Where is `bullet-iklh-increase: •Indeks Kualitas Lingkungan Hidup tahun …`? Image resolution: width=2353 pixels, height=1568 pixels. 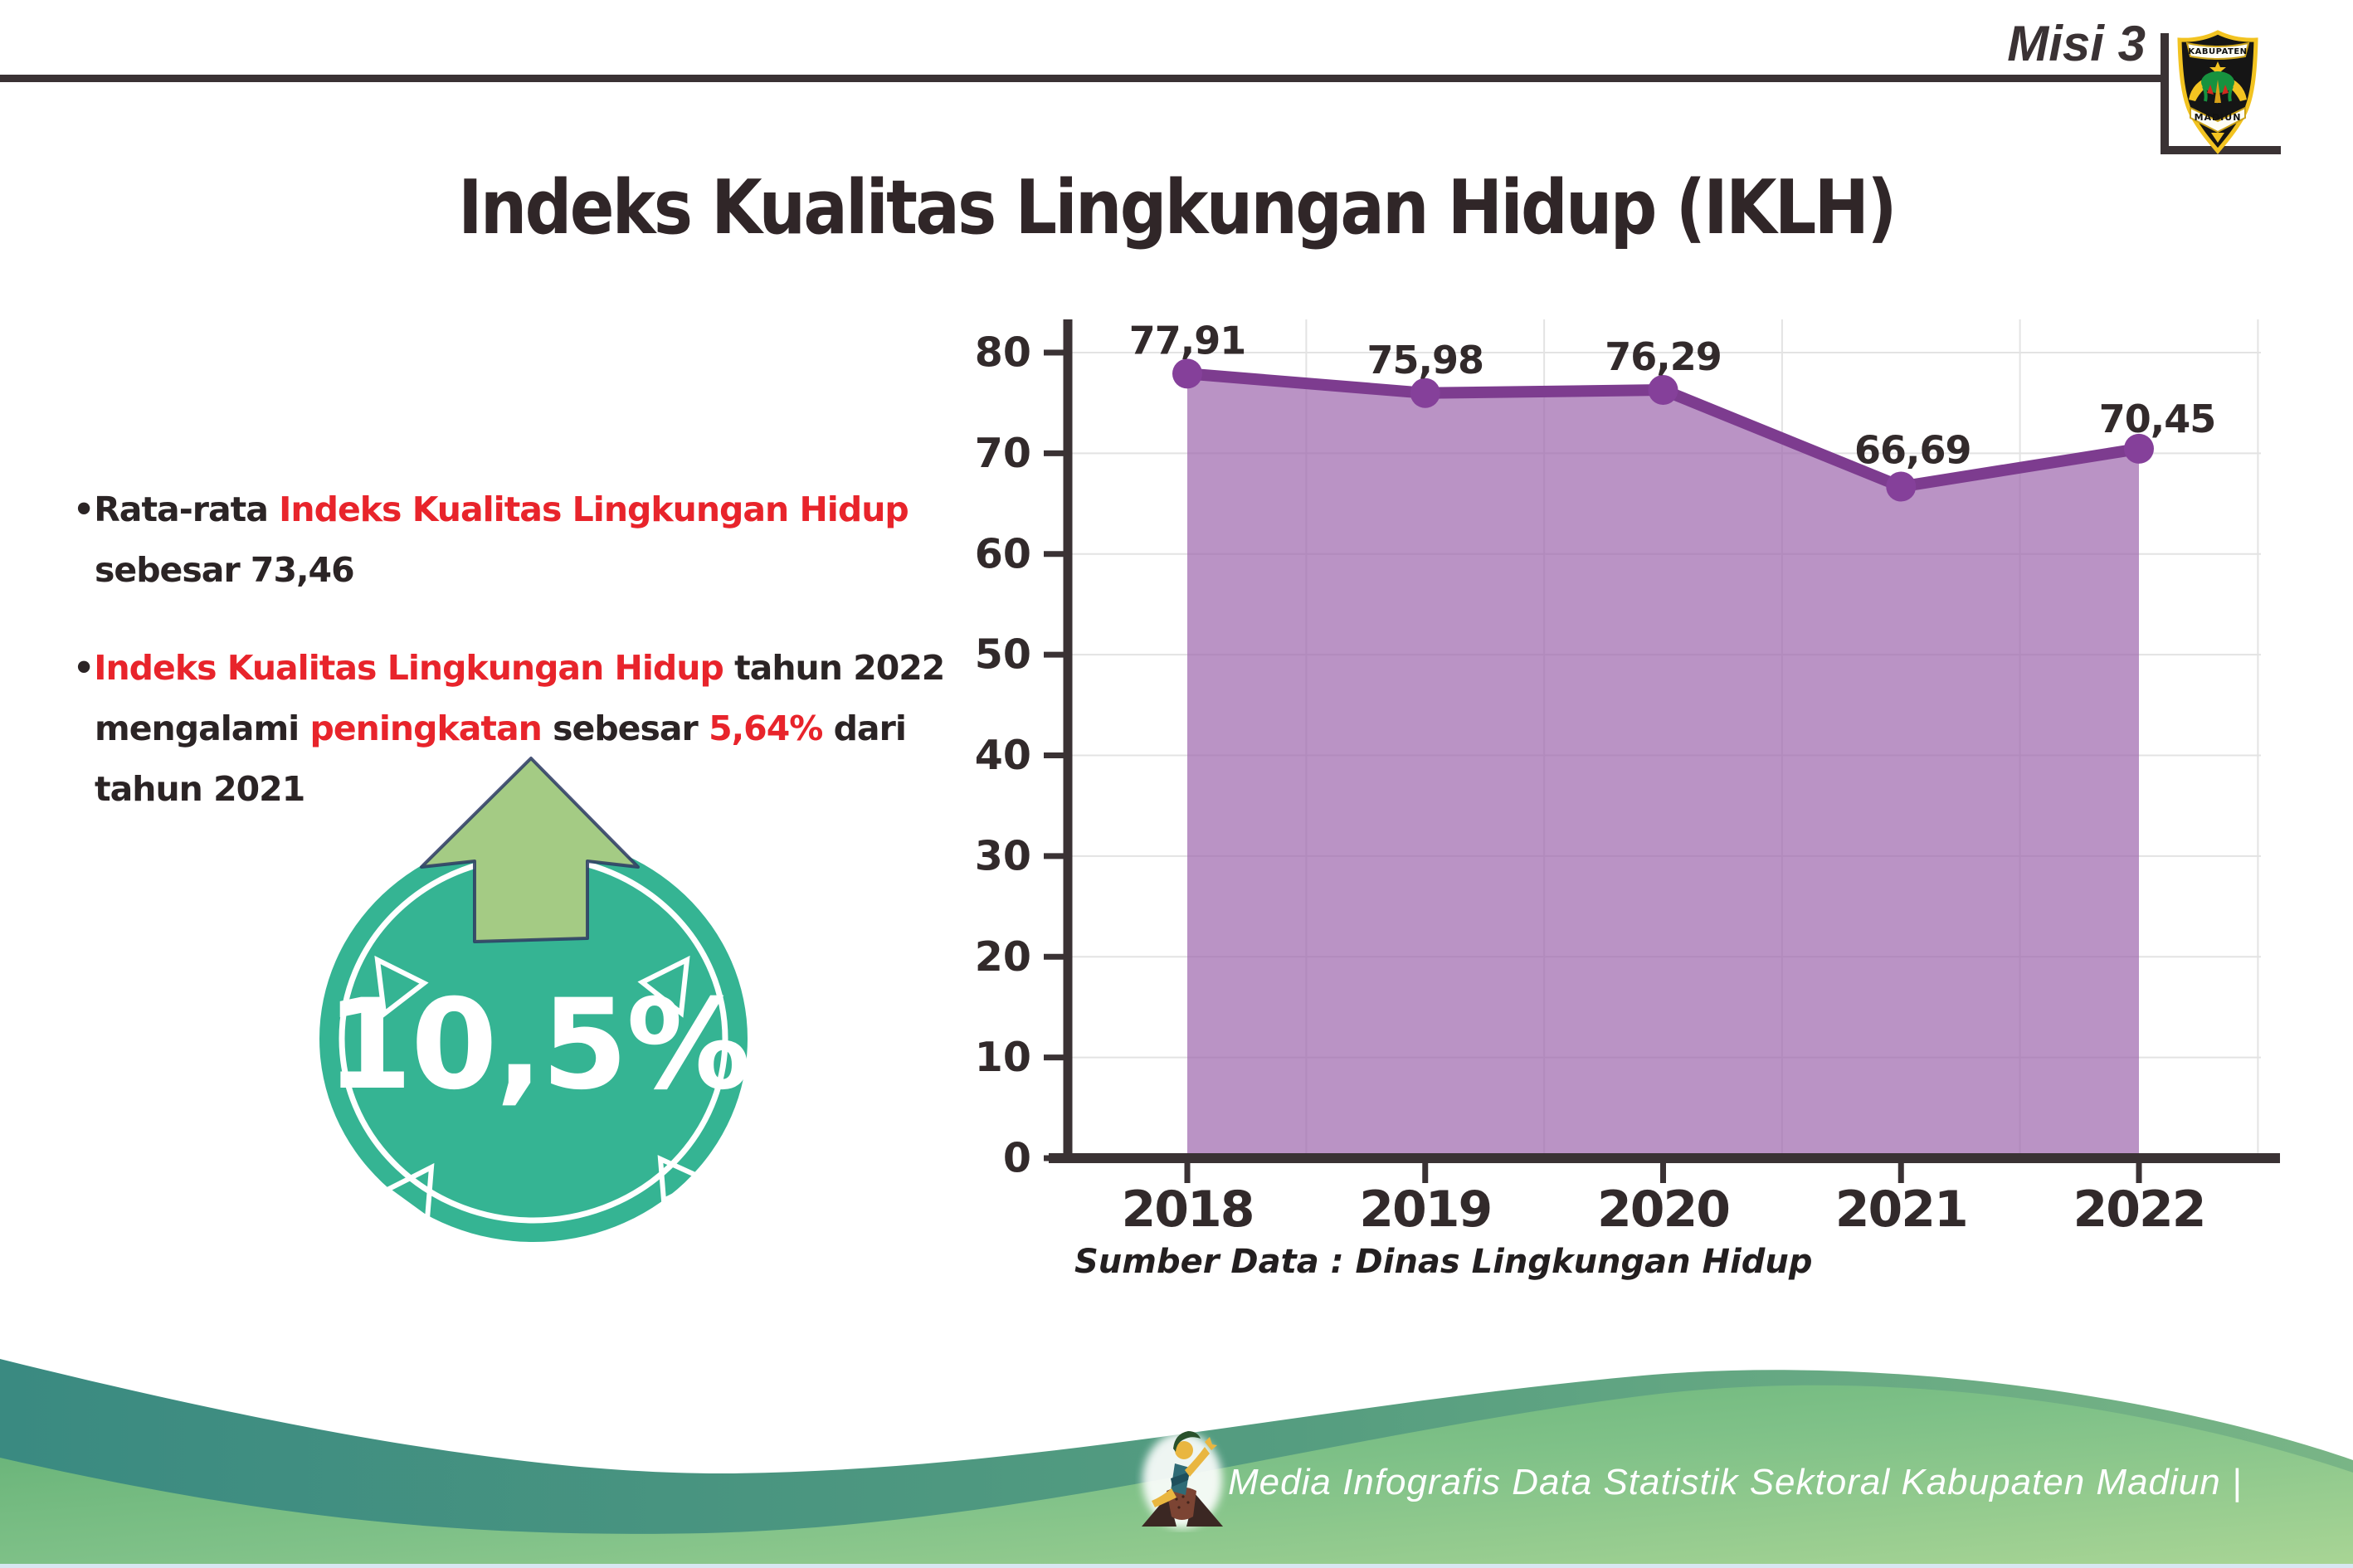 bullet-iklh-increase: •Indeks Kualitas Lingkungan Hidup tahun … is located at coordinates (509, 729).